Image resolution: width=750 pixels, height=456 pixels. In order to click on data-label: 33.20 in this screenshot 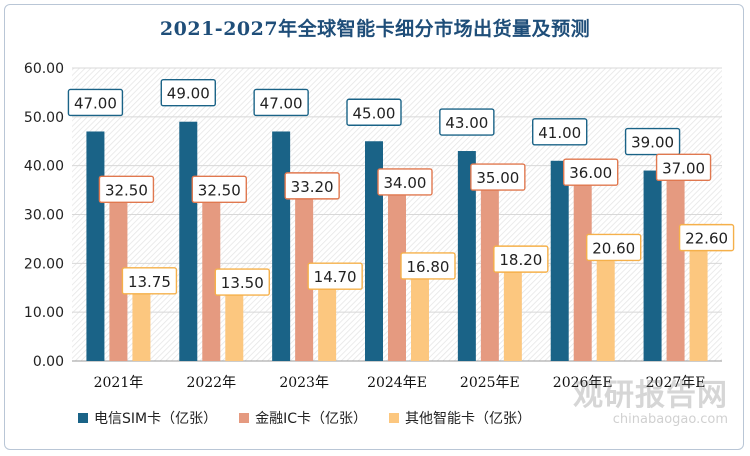, I will do `click(312, 187)`.